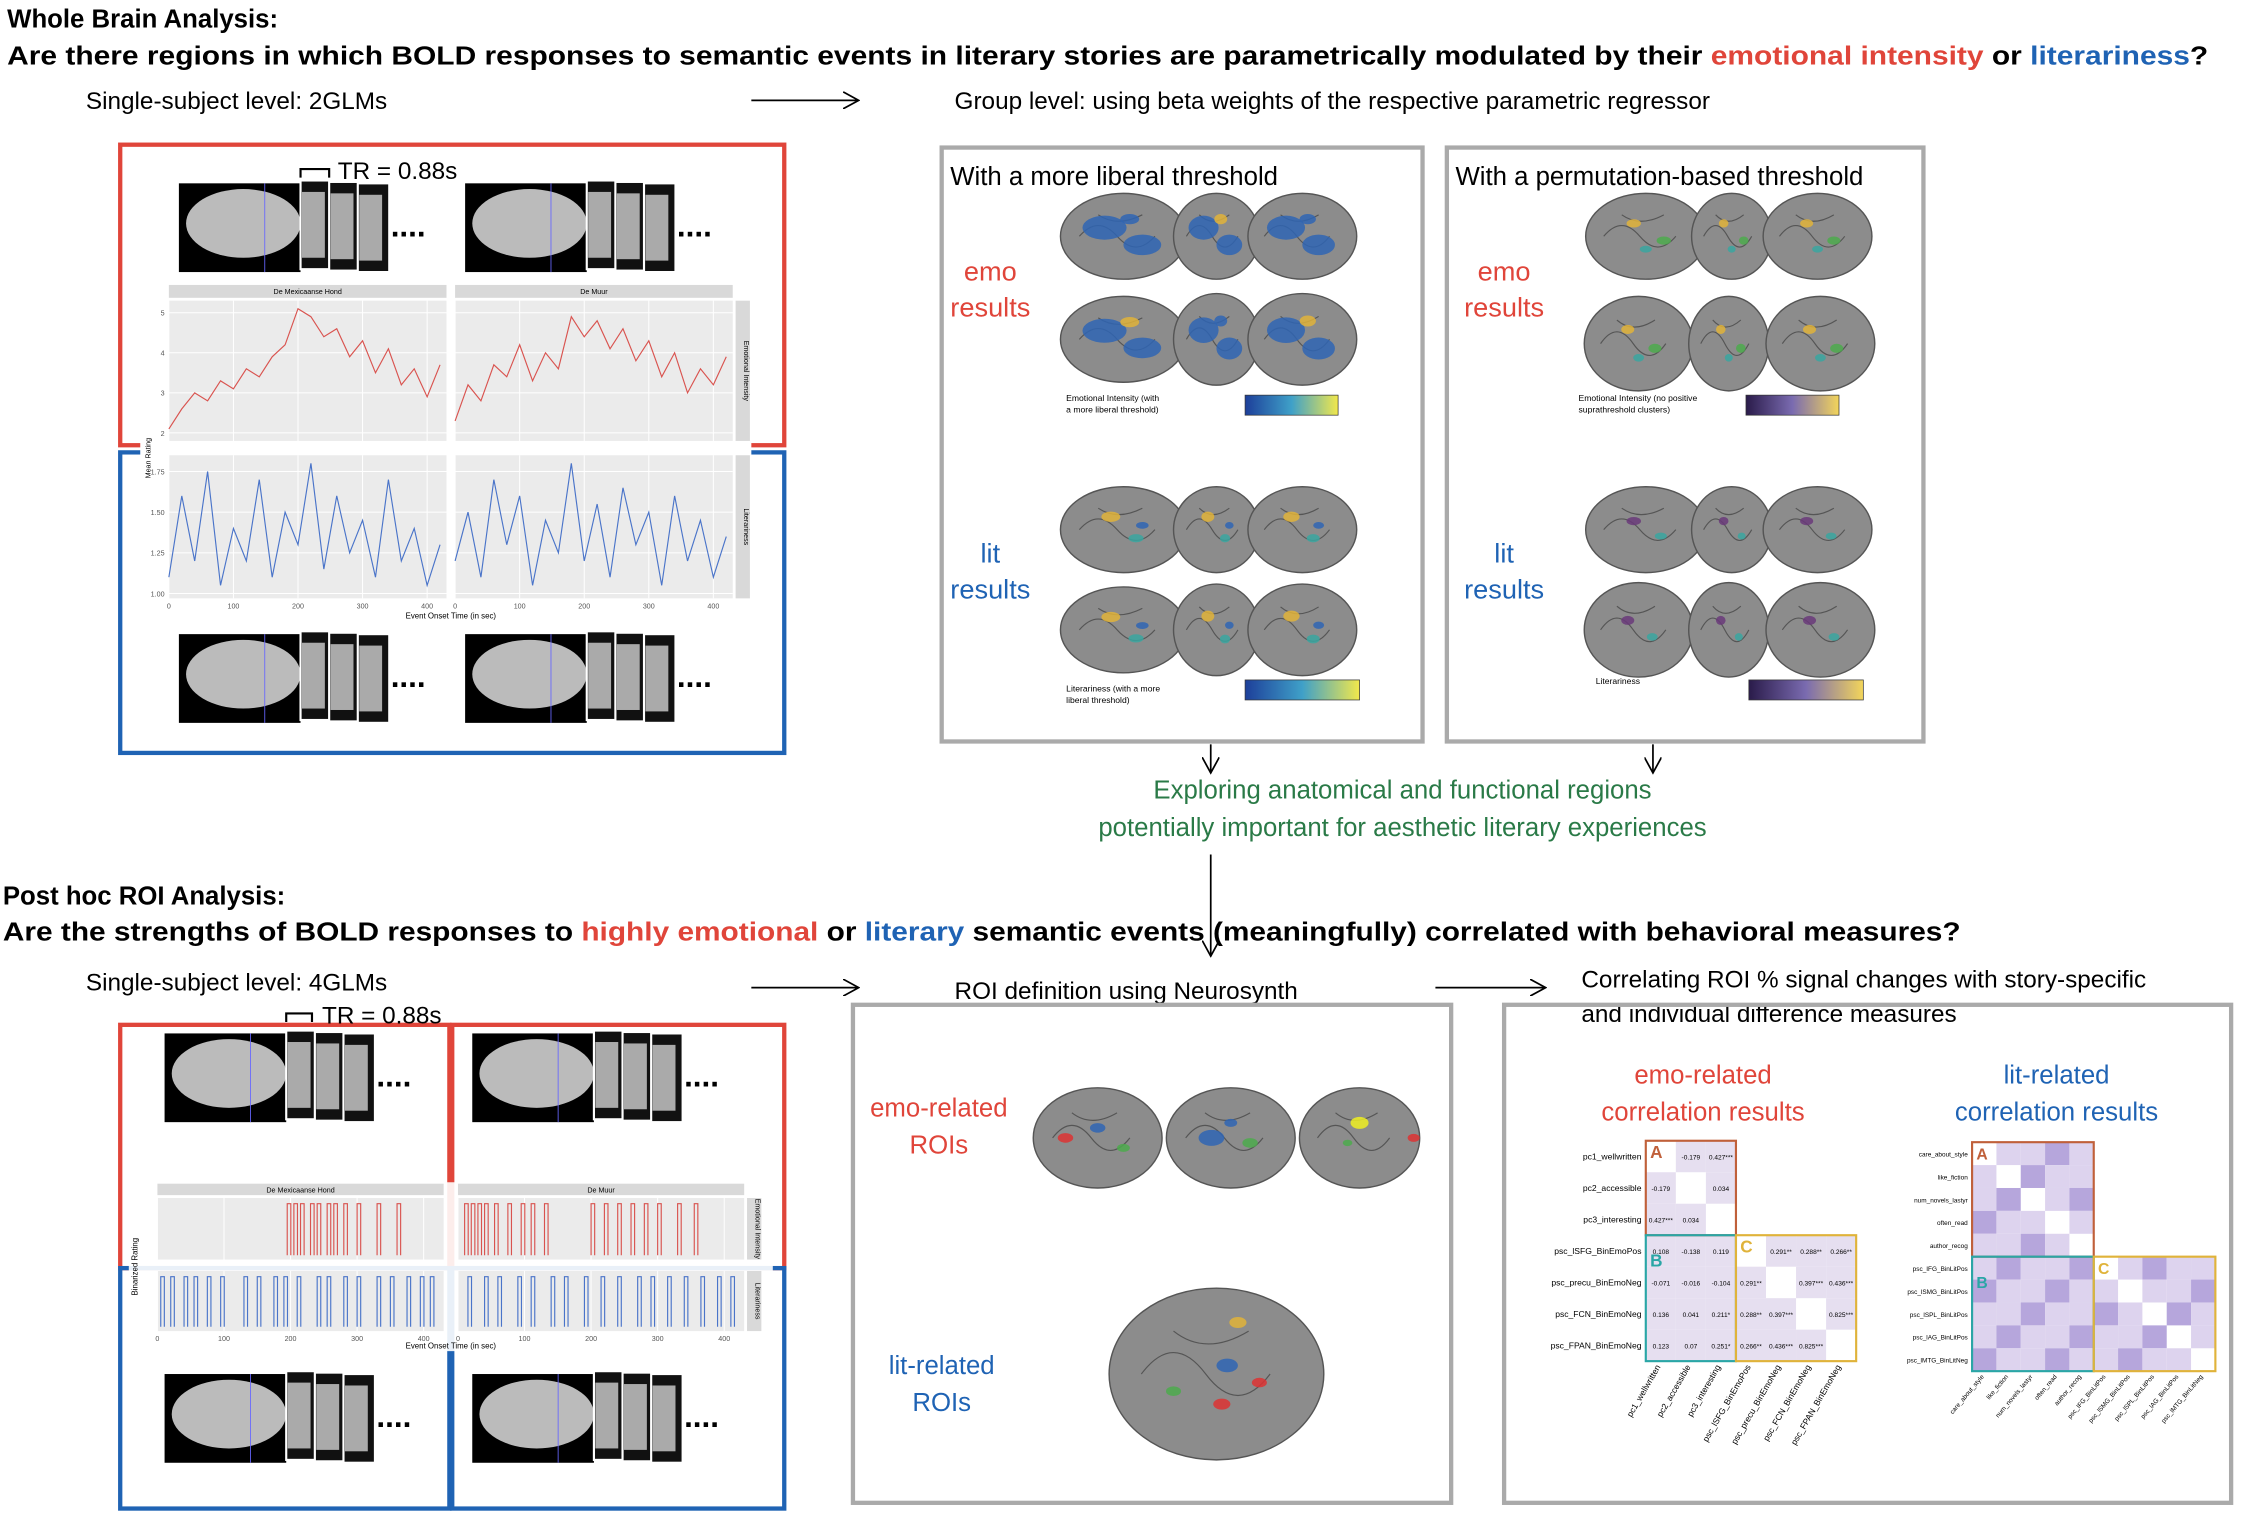  I want to click on matrix-value: 0.041, so click(1691, 1315).